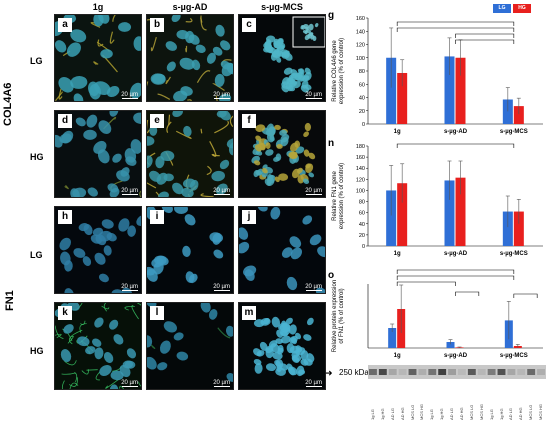 Image resolution: width=550 pixels, height=428 pixels. I want to click on scale-bar-d: 20 µm, so click(129, 191).